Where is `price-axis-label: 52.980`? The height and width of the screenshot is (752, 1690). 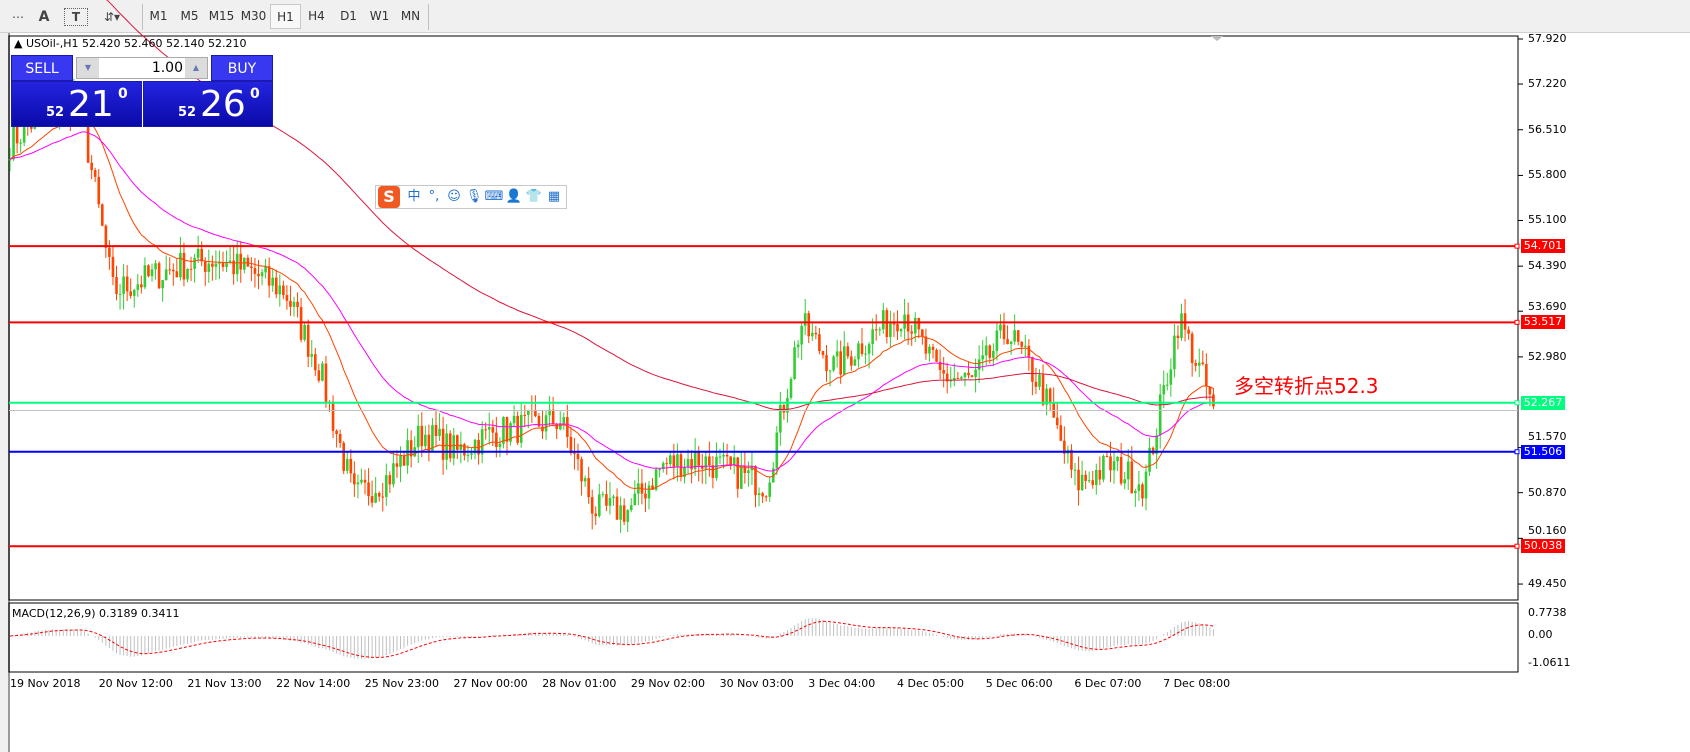
price-axis-label: 52.980 is located at coordinates (1547, 356).